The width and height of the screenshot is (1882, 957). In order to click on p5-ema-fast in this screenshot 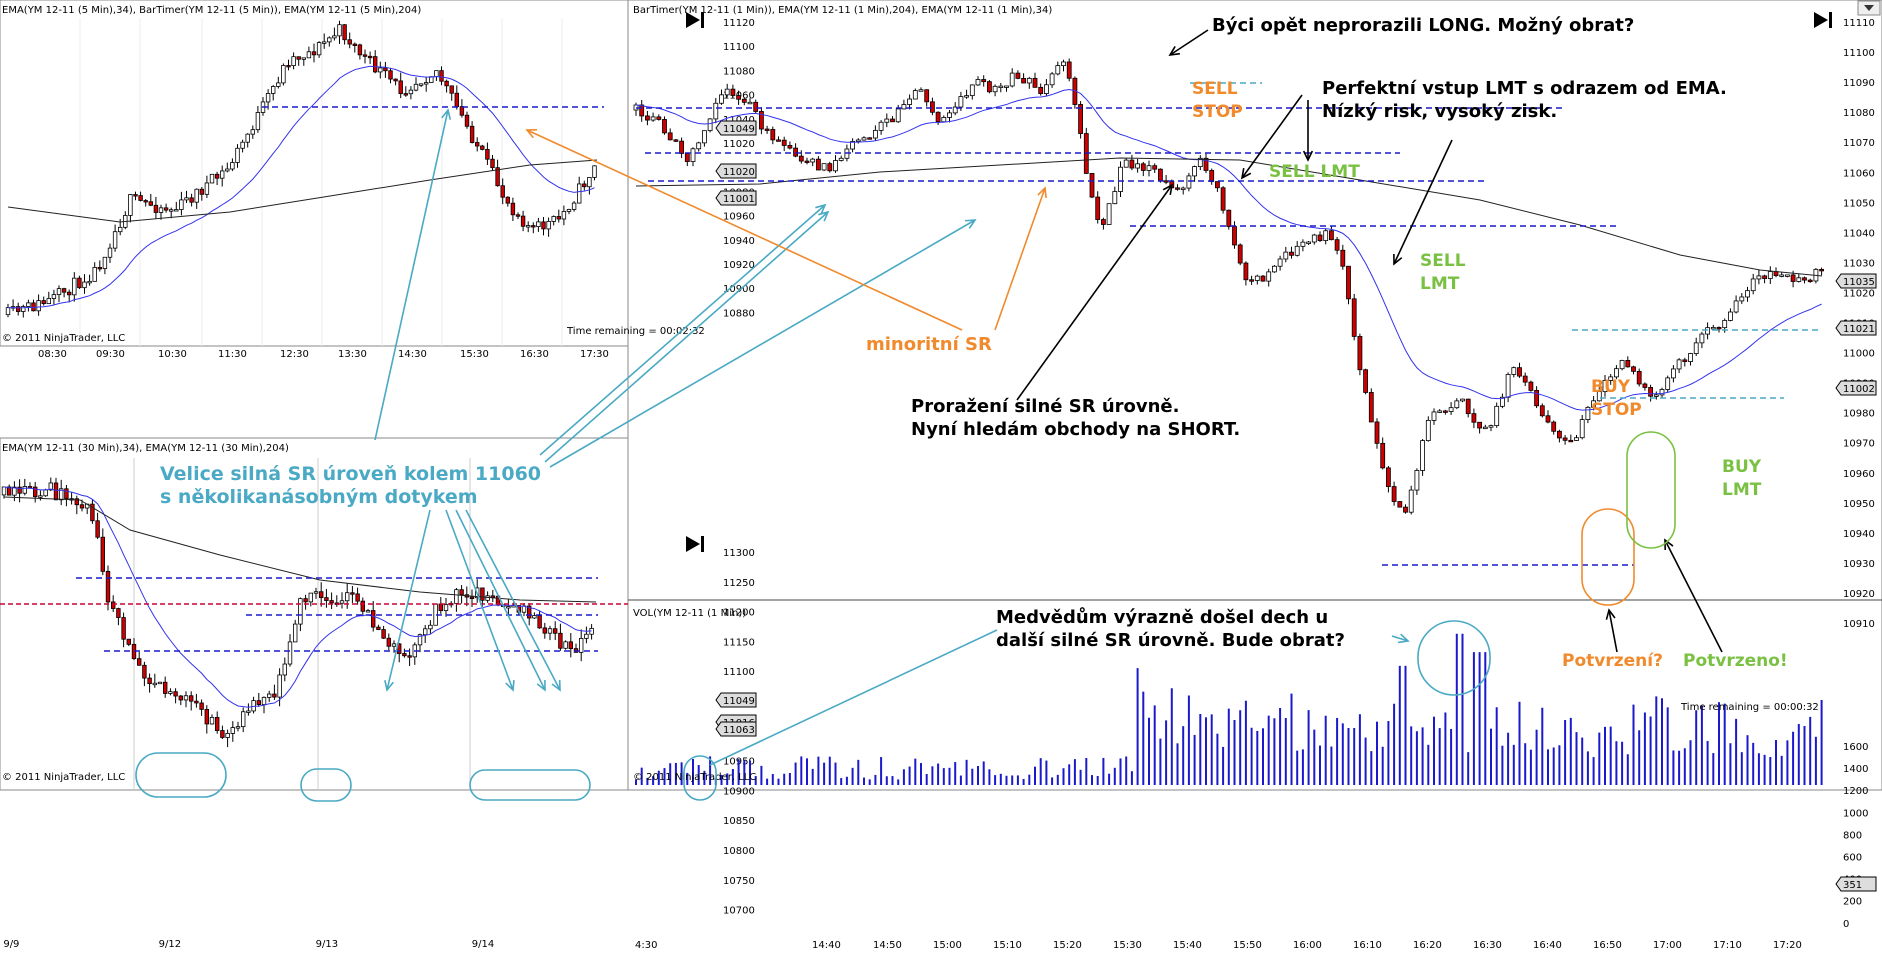, I will do `click(301, 187)`.